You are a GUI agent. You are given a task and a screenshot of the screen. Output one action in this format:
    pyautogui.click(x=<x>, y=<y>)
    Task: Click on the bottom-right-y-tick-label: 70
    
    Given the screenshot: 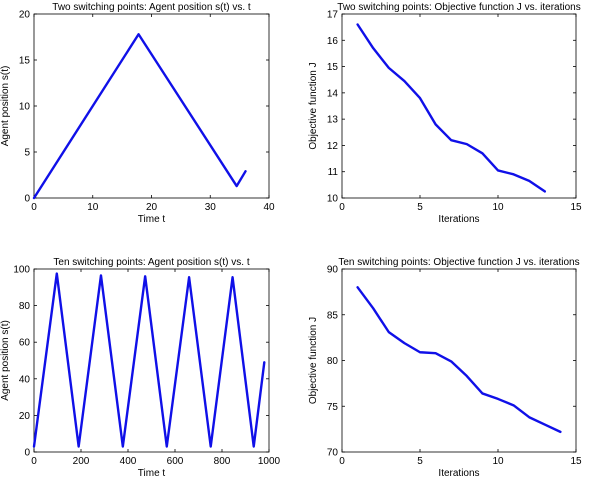 What is the action you would take?
    pyautogui.click(x=333, y=453)
    